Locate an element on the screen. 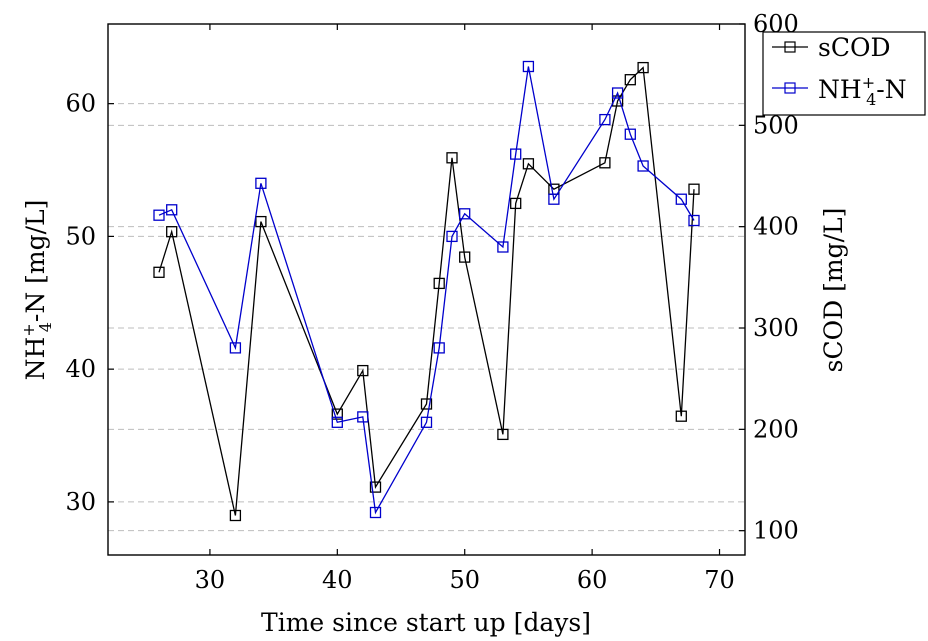 The image size is (928, 641). y-right-tick-label-200: 200 is located at coordinates (776, 429).